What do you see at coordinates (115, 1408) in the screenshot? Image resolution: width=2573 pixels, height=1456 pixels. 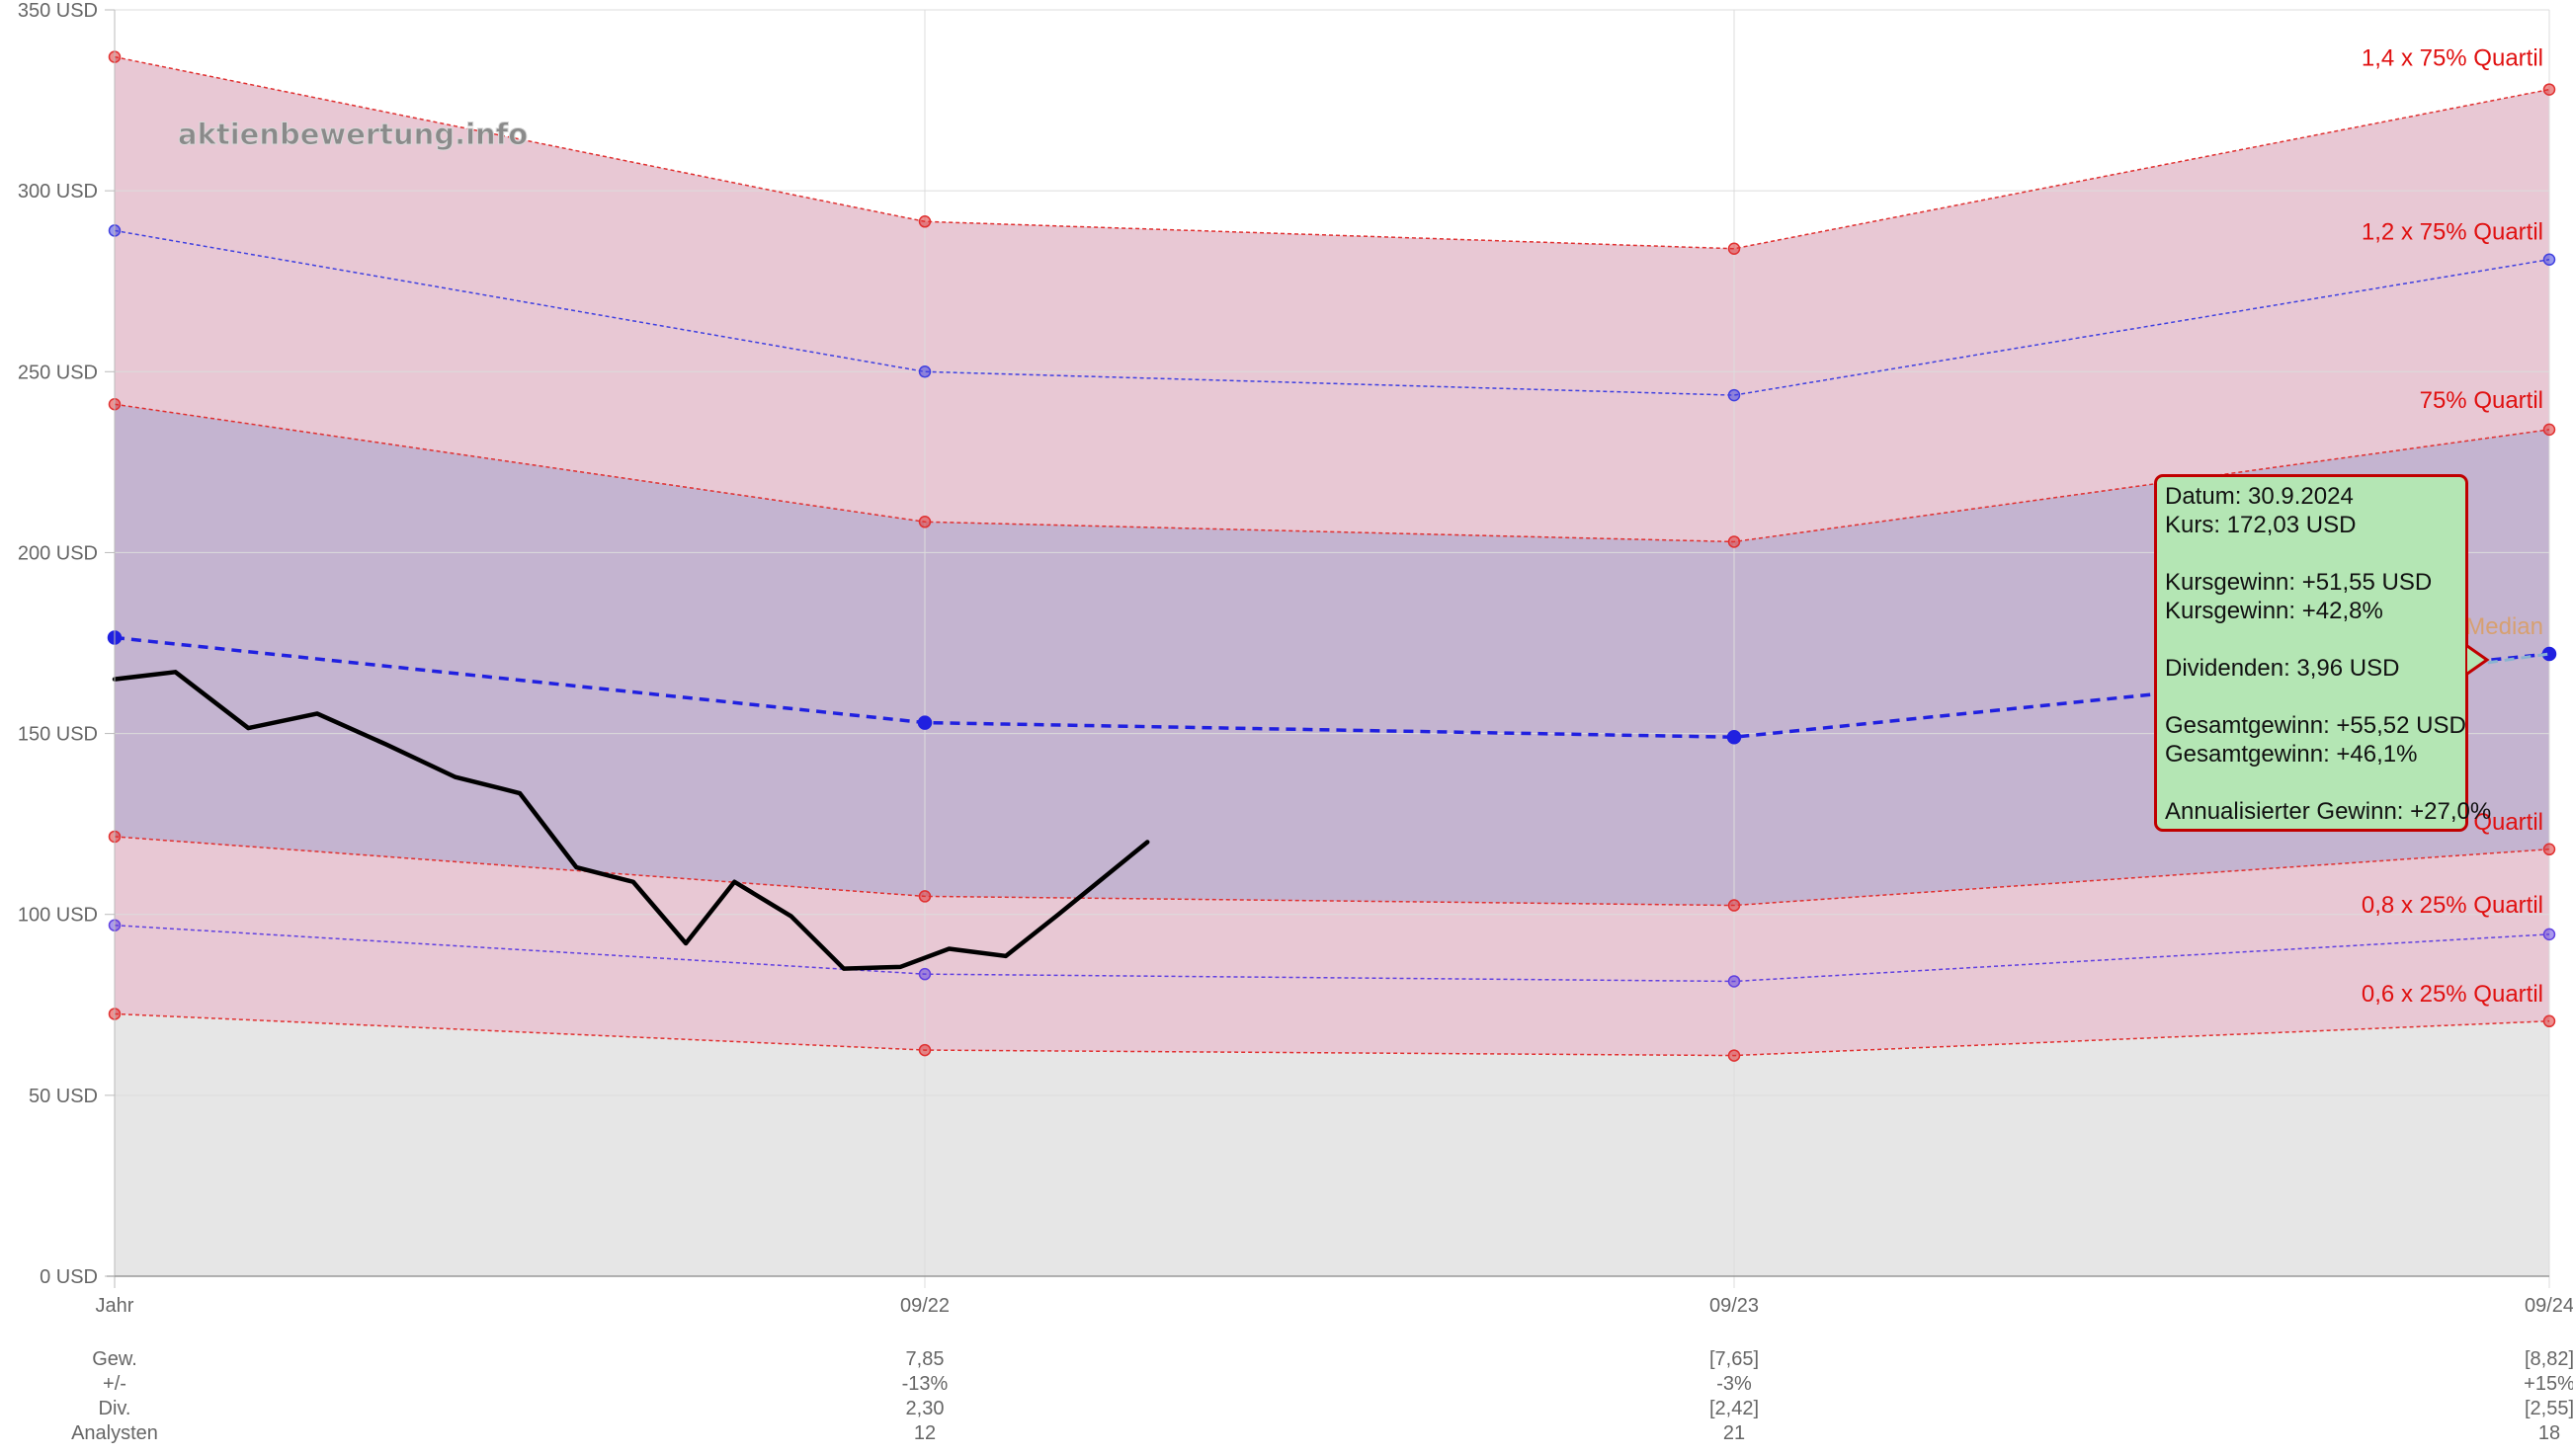 I see `table-row-label: Div.` at bounding box center [115, 1408].